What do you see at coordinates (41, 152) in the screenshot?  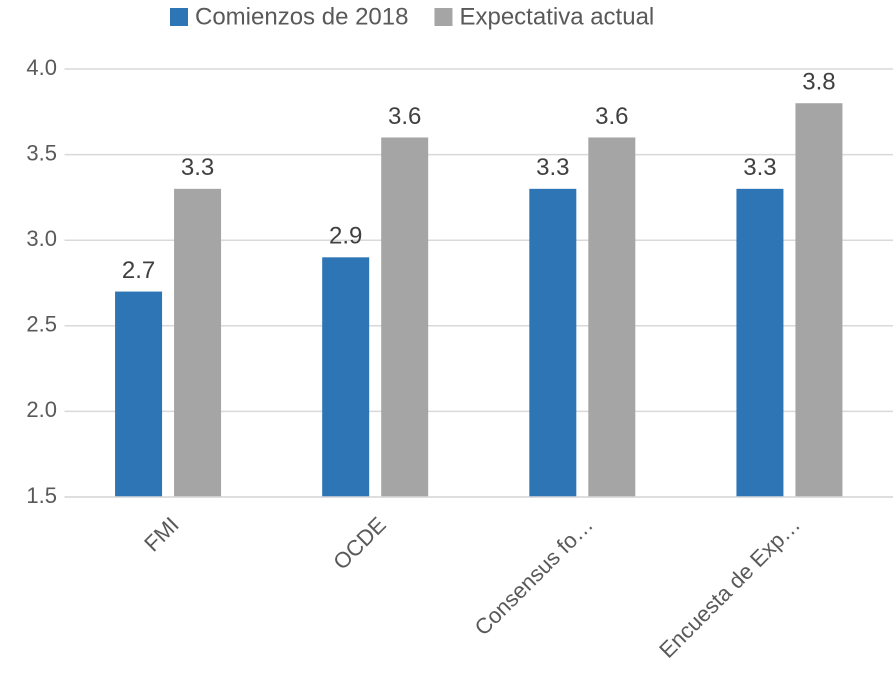 I see `y-tick-label: 3.5` at bounding box center [41, 152].